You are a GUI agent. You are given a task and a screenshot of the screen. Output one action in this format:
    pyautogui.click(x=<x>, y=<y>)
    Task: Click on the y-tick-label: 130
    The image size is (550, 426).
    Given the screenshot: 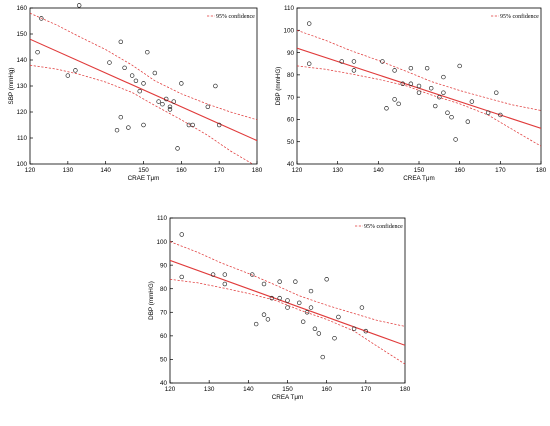 What is the action you would take?
    pyautogui.click(x=21, y=86)
    